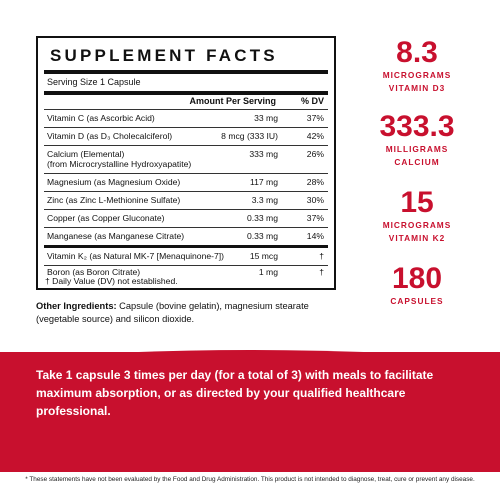 This screenshot has width=500, height=500. Describe the element at coordinates (186, 109) in the screenshot. I see `header-rule` at that location.